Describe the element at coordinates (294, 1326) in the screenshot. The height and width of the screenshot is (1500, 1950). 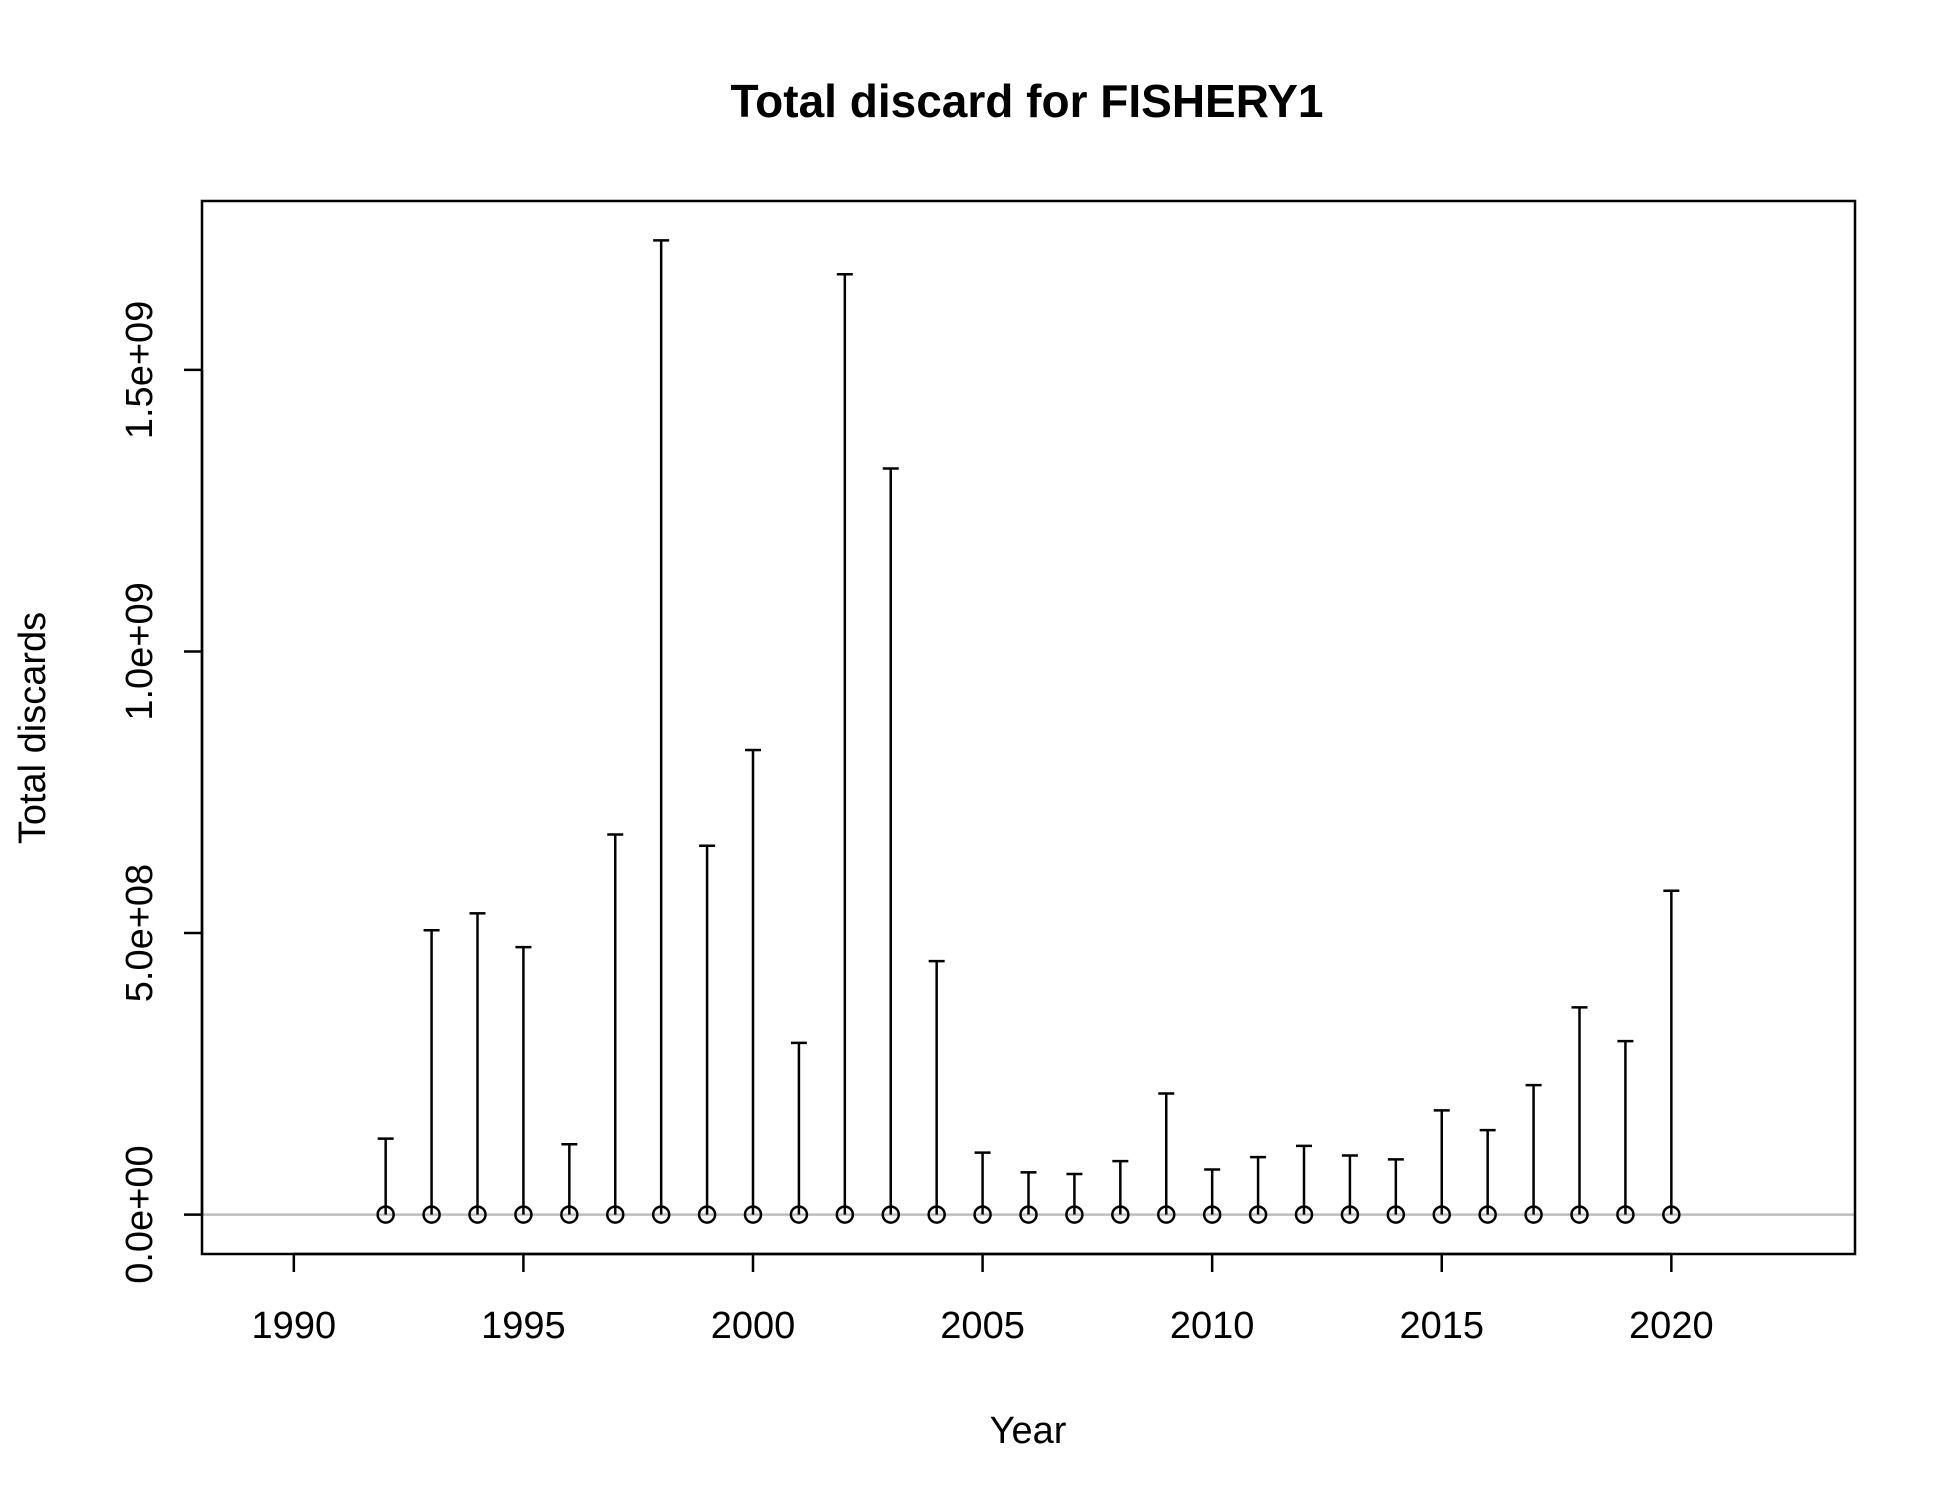
I see `x-tick-label: 1990` at that location.